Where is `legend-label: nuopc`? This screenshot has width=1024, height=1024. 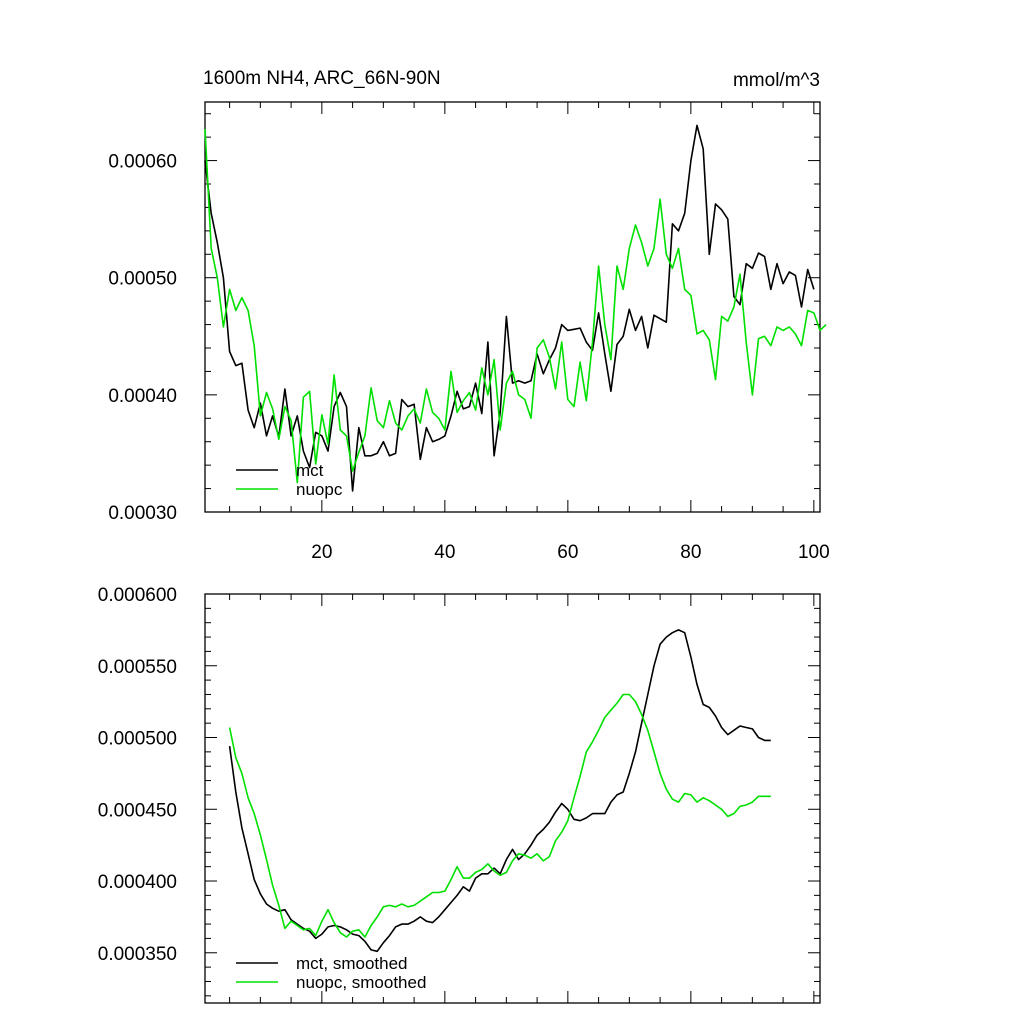 legend-label: nuopc is located at coordinates (319, 489).